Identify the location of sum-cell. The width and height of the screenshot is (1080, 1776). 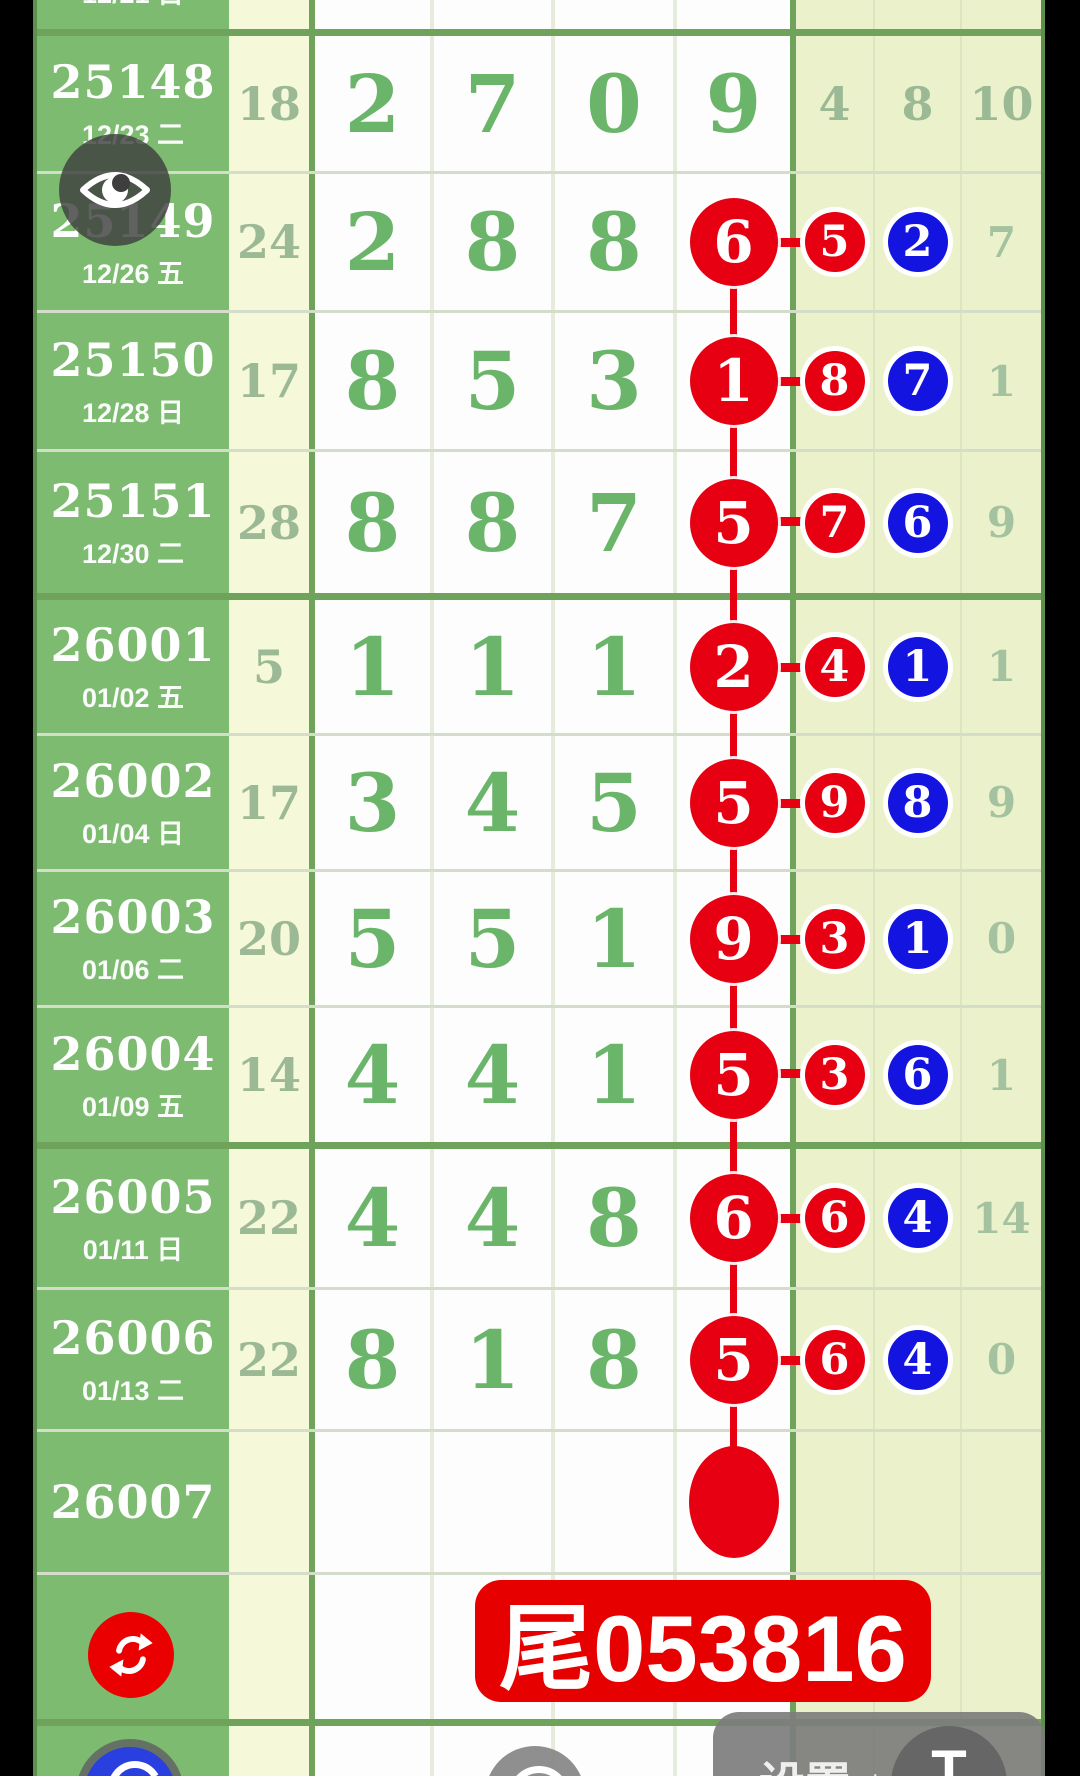
(269, 14).